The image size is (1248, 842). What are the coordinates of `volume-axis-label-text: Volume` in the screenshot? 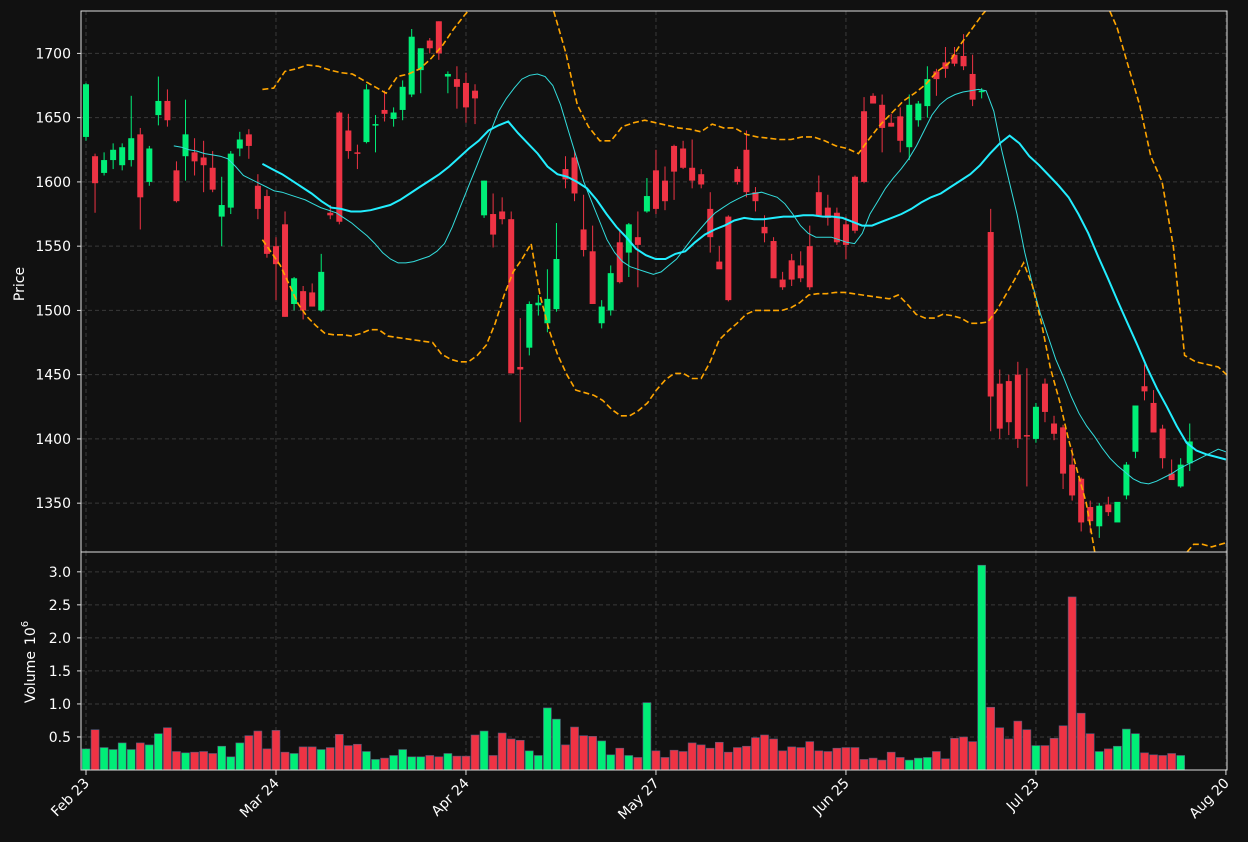 It's located at (31, 677).